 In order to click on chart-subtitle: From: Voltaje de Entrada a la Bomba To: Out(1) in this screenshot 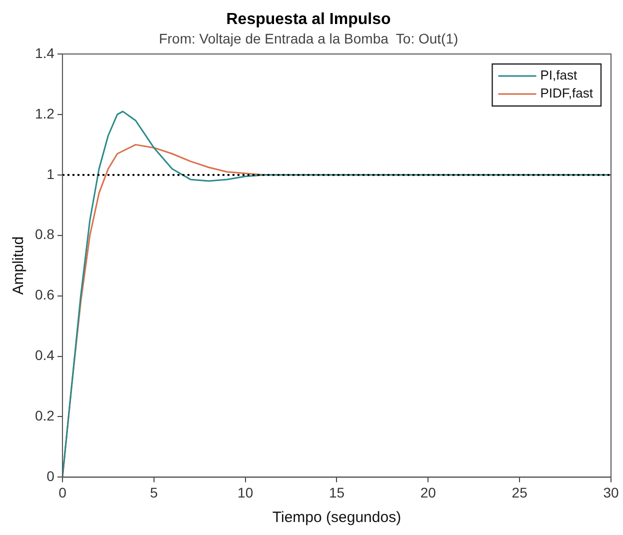, I will do `click(308, 38)`.